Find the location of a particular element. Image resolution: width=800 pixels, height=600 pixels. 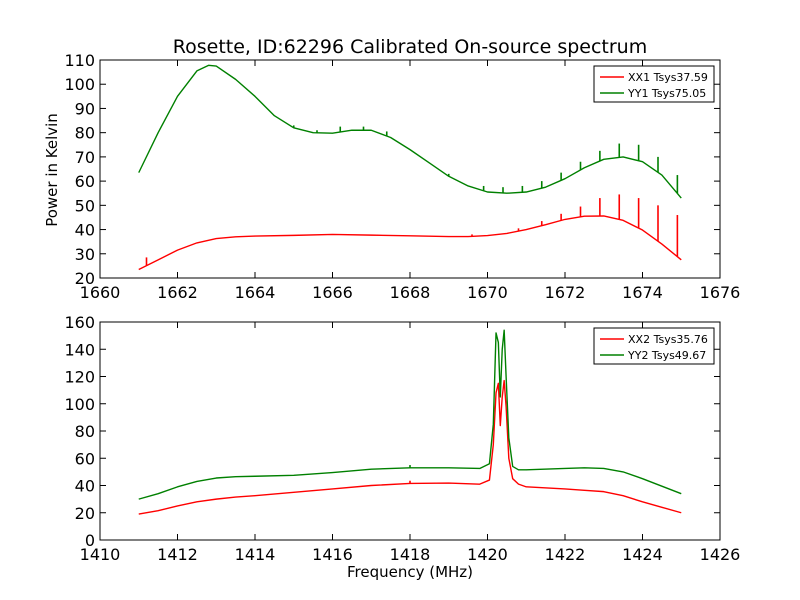

chart-2-y-tick-label-1: 0 is located at coordinates (90, 540).